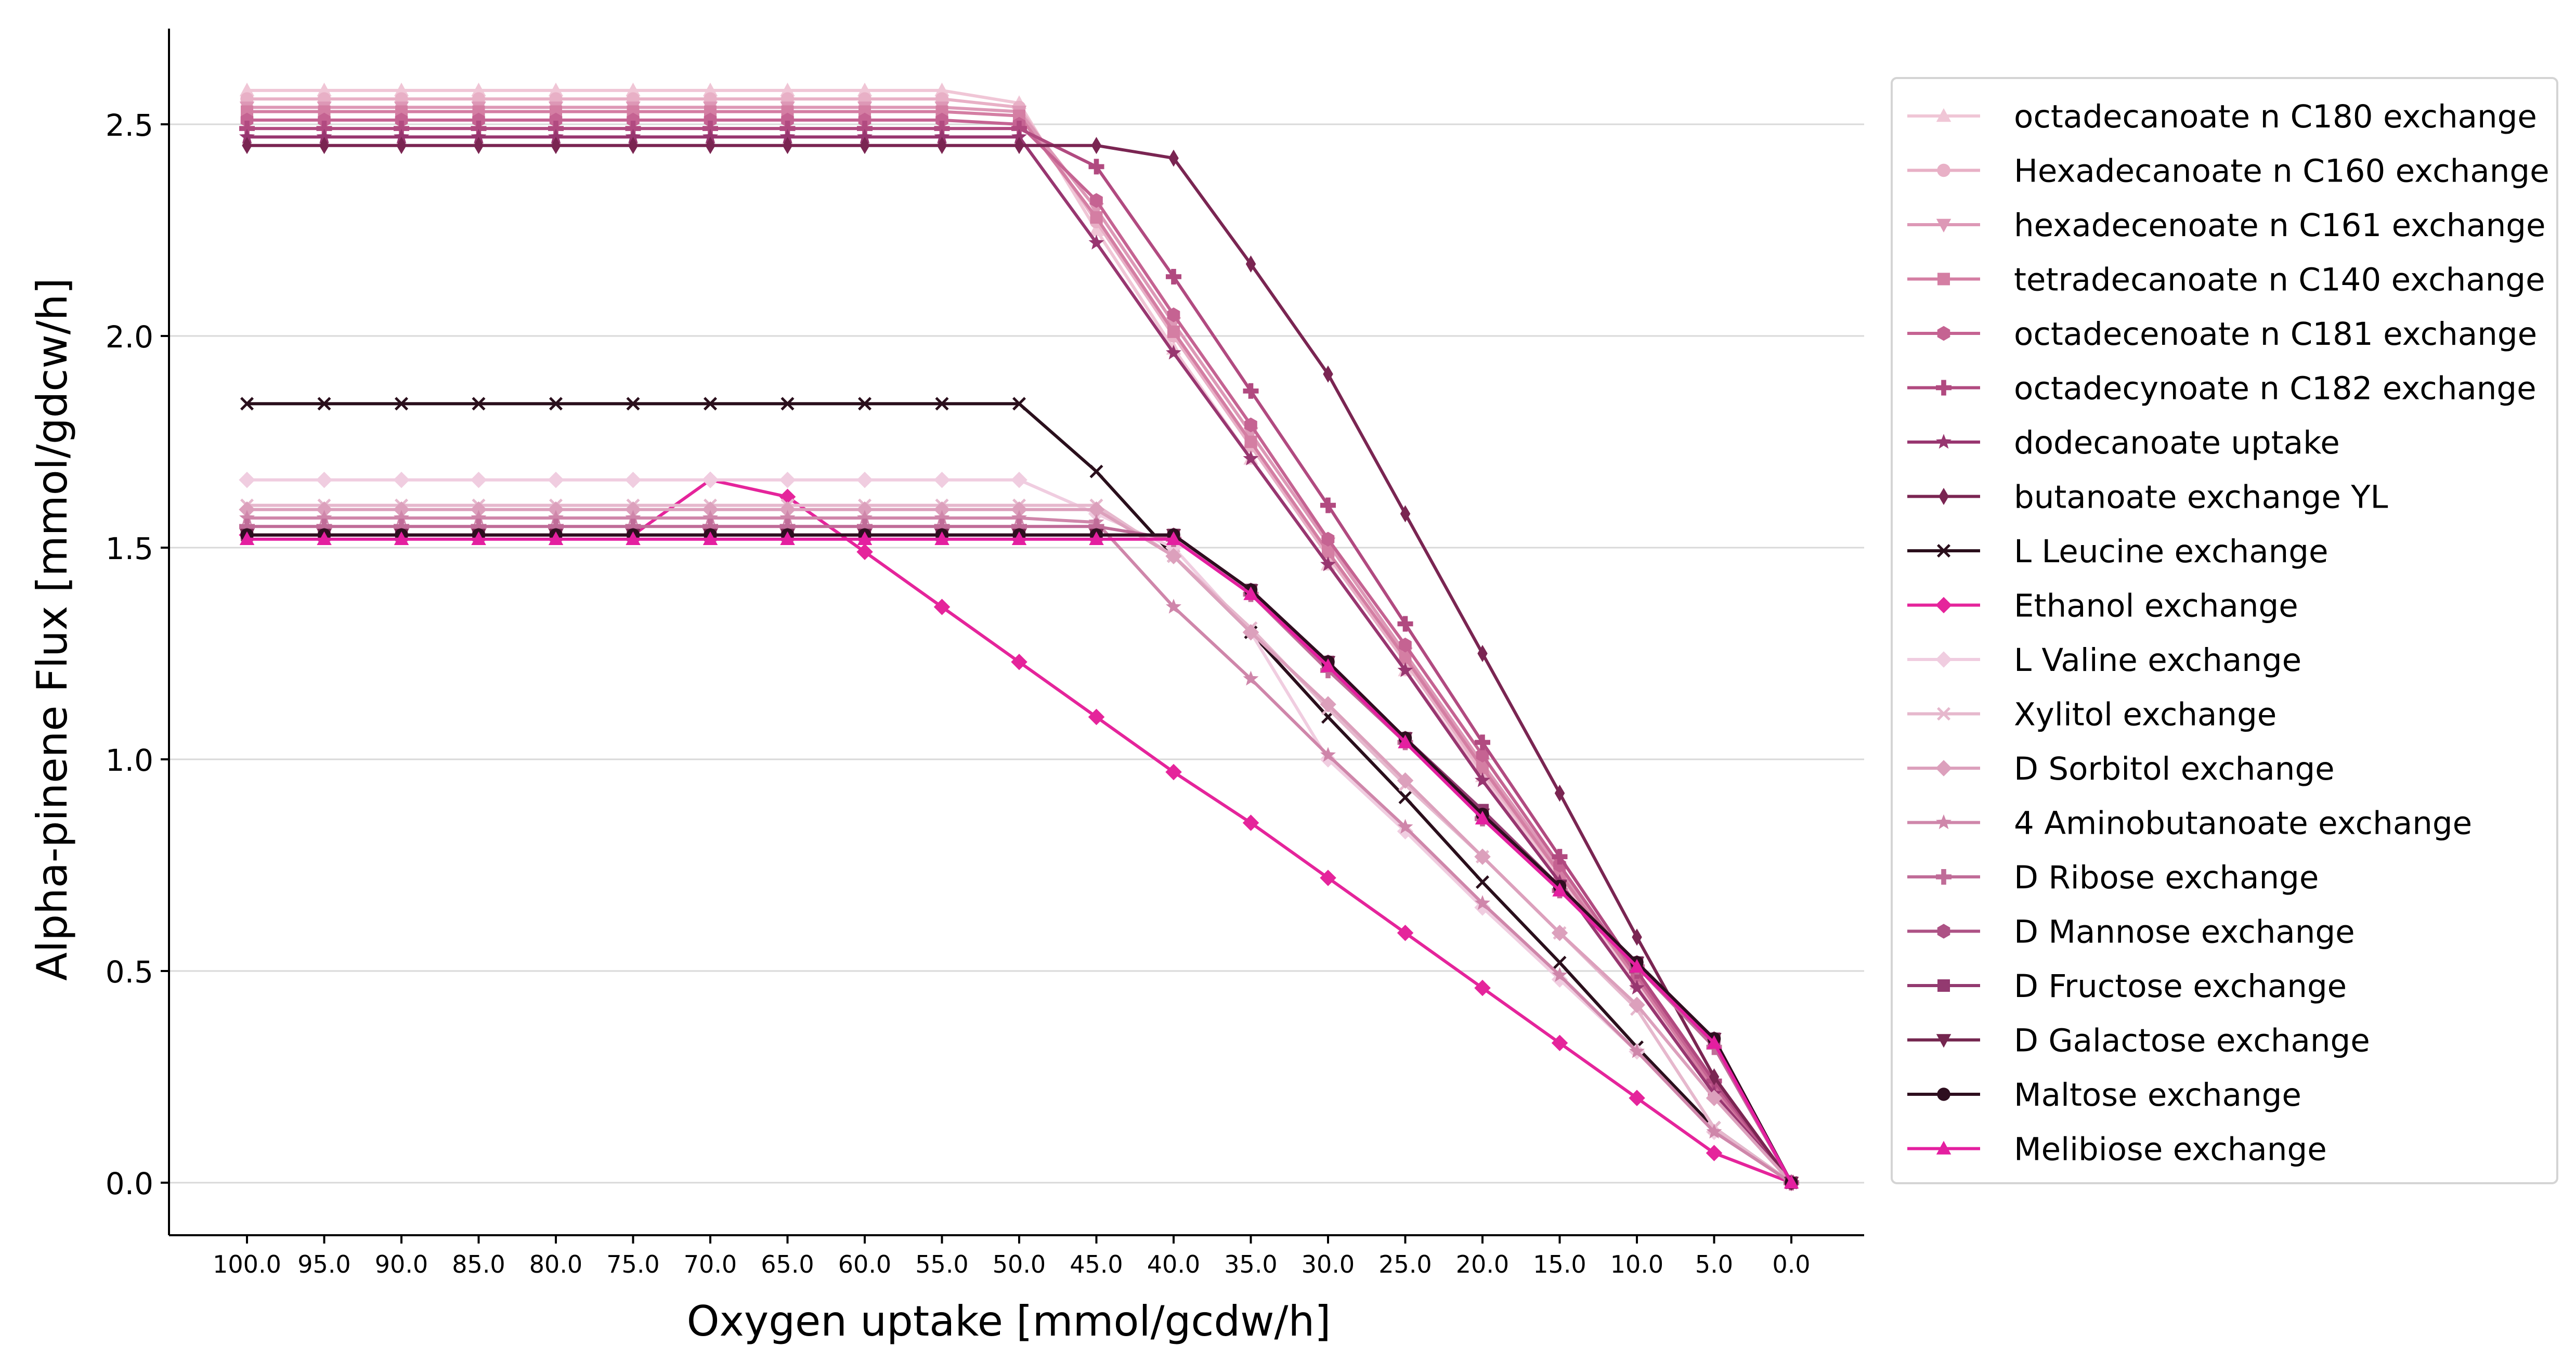 The height and width of the screenshot is (1372, 2576). What do you see at coordinates (2174, 768) in the screenshot?
I see `legend-label: D Sorbitol exchange` at bounding box center [2174, 768].